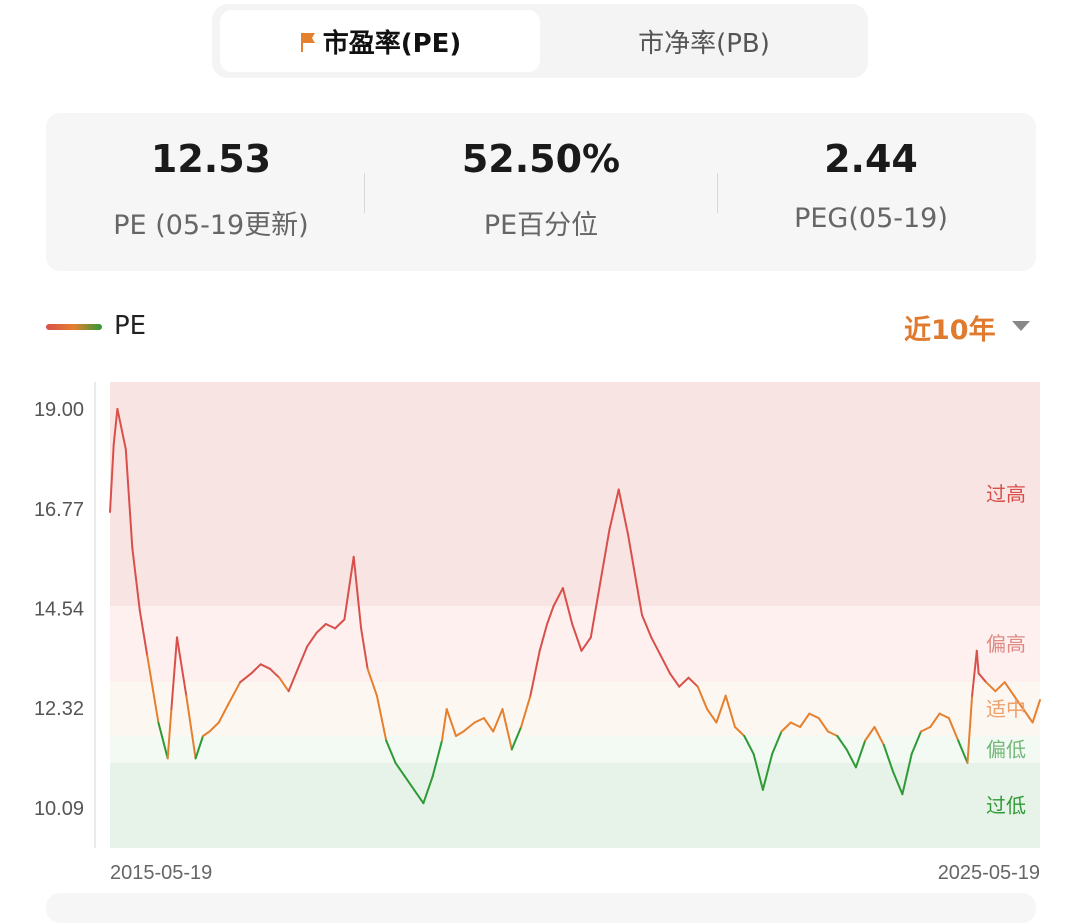 The image size is (1080, 923). Describe the element at coordinates (392, 43) in the screenshot. I see `tab-pe-label: 市盈率(PE)` at that location.